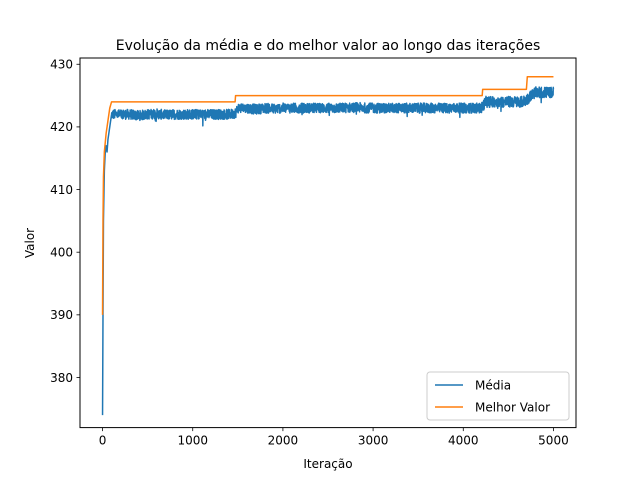 The height and width of the screenshot is (480, 640). I want to click on y-tick-label: 380, so click(61, 378).